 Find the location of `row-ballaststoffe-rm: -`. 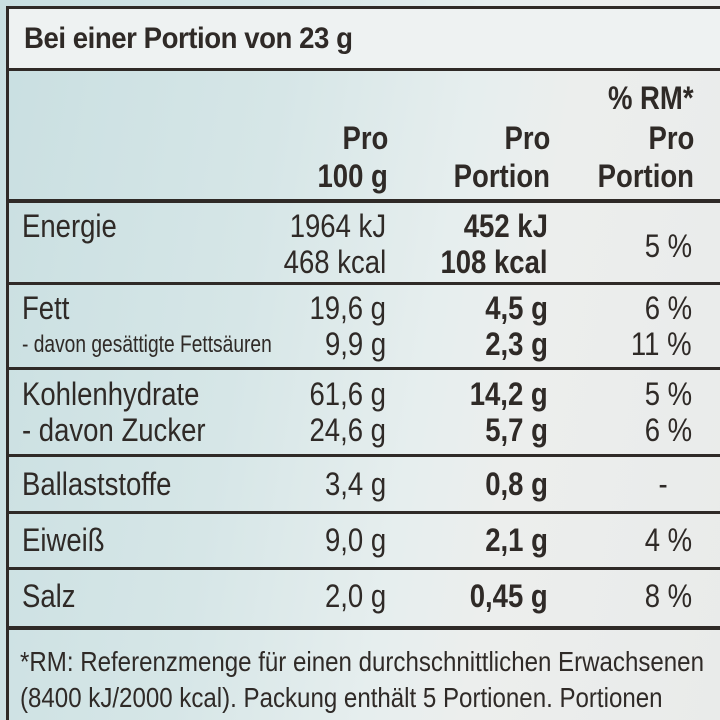

row-ballaststoffe-rm: - is located at coordinates (663, 484).